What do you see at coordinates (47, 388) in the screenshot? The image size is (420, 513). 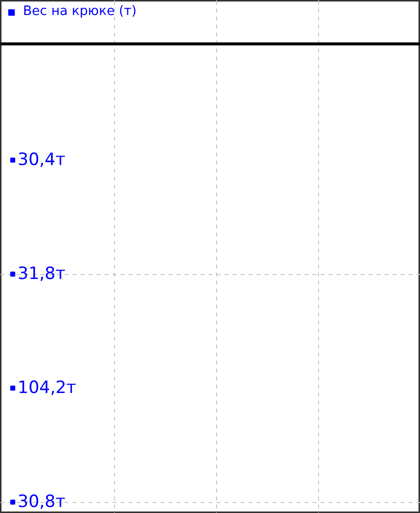 I see `data-label: 104,2т` at bounding box center [47, 388].